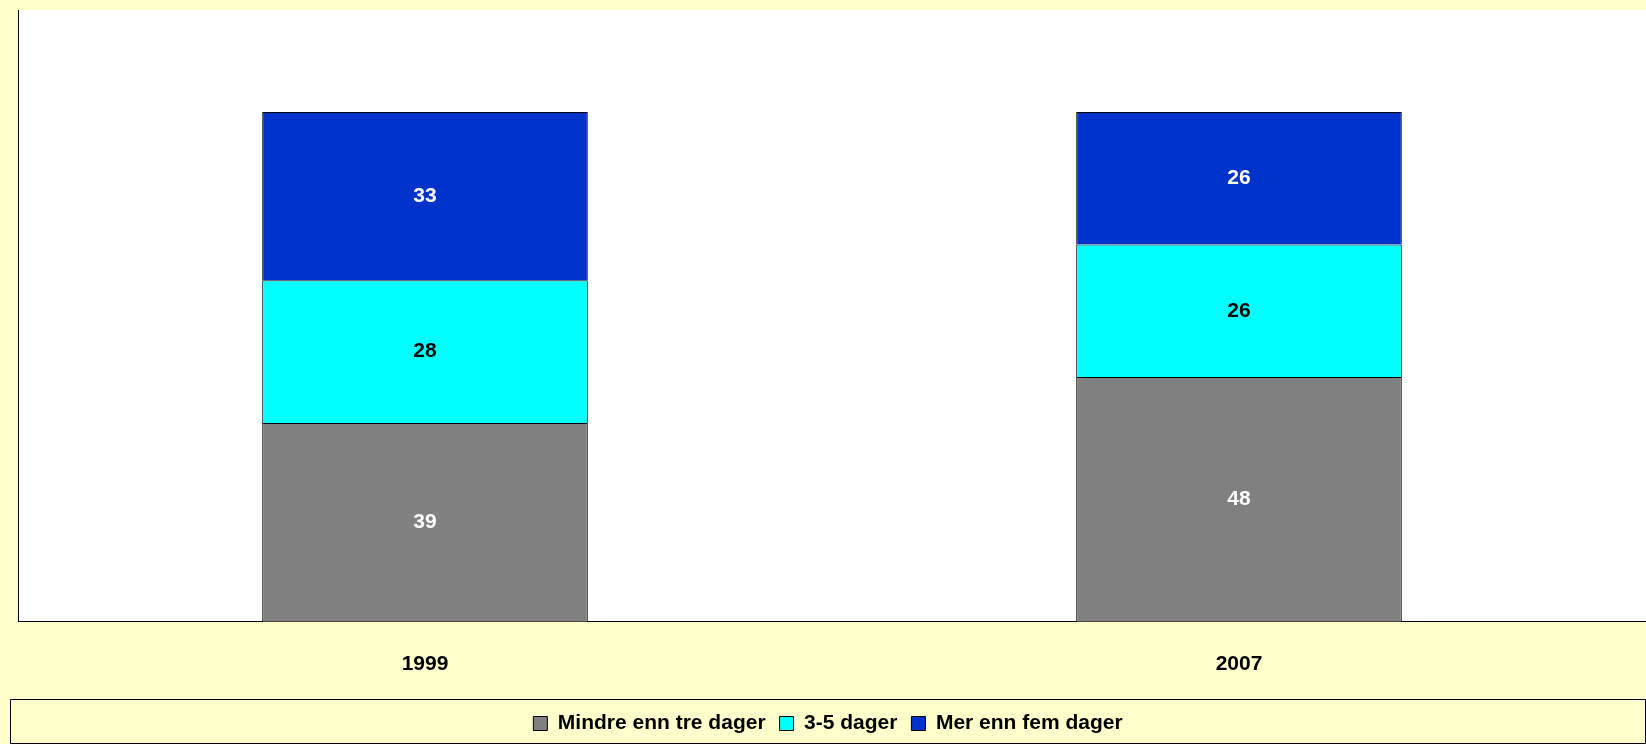 The image size is (1646, 744). Describe the element at coordinates (425, 663) in the screenshot. I see `x-tick-label: 1999` at that location.